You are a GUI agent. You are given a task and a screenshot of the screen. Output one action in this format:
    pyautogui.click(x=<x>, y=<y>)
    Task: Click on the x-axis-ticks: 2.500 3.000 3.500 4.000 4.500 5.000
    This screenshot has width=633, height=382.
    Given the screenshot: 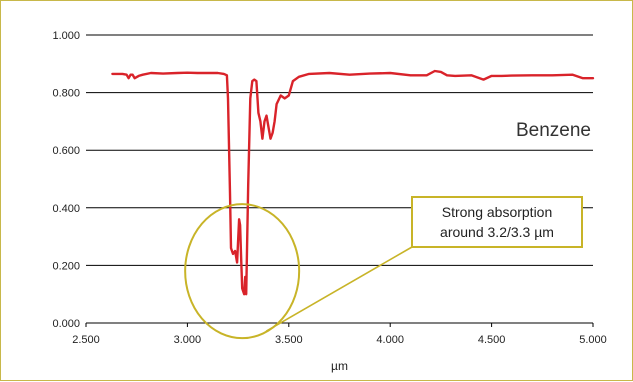 What is the action you would take?
    pyautogui.click(x=339, y=334)
    